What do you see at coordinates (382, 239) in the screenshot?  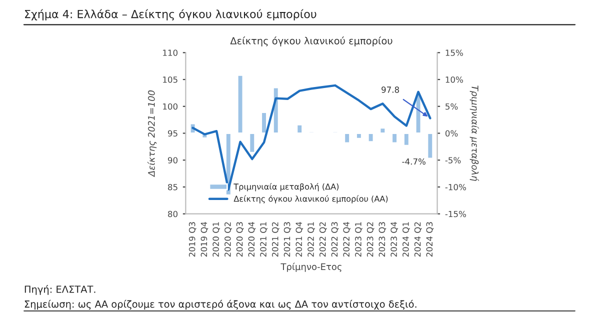 I see `x-tick-label: 2023 Q3` at bounding box center [382, 239].